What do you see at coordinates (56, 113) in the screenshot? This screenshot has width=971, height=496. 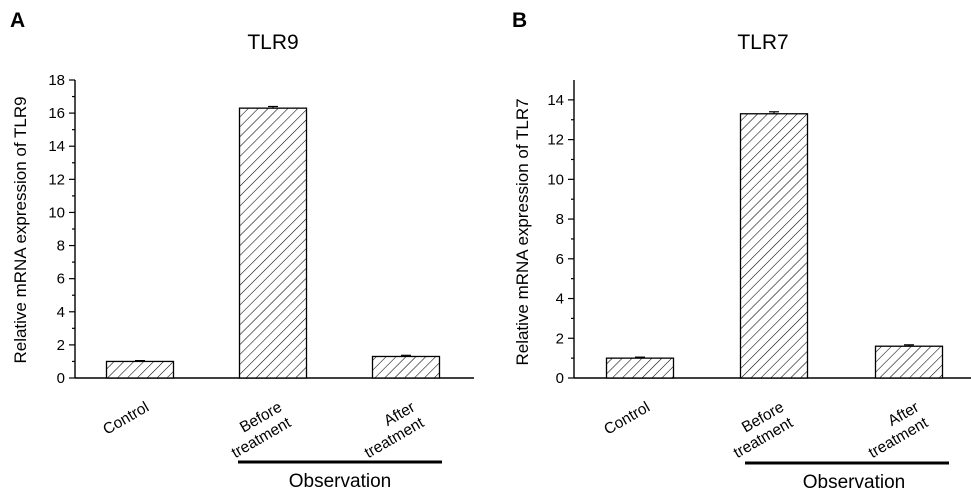 I see `y-tick-label: 16` at bounding box center [56, 113].